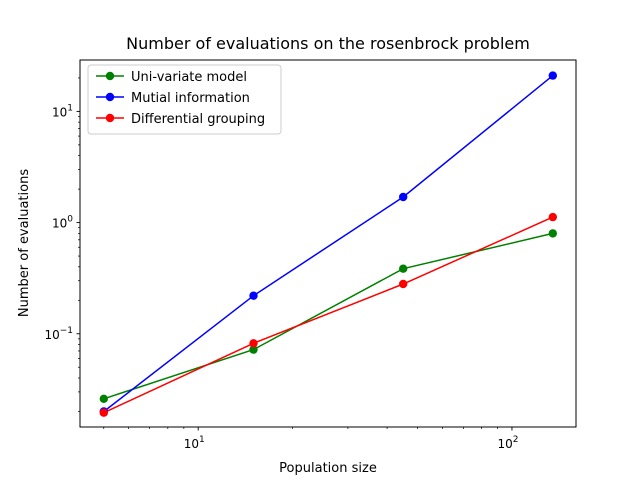 This screenshot has height=480, width=640. I want to click on y-tick-label: 10⁻¹, so click(58, 334).